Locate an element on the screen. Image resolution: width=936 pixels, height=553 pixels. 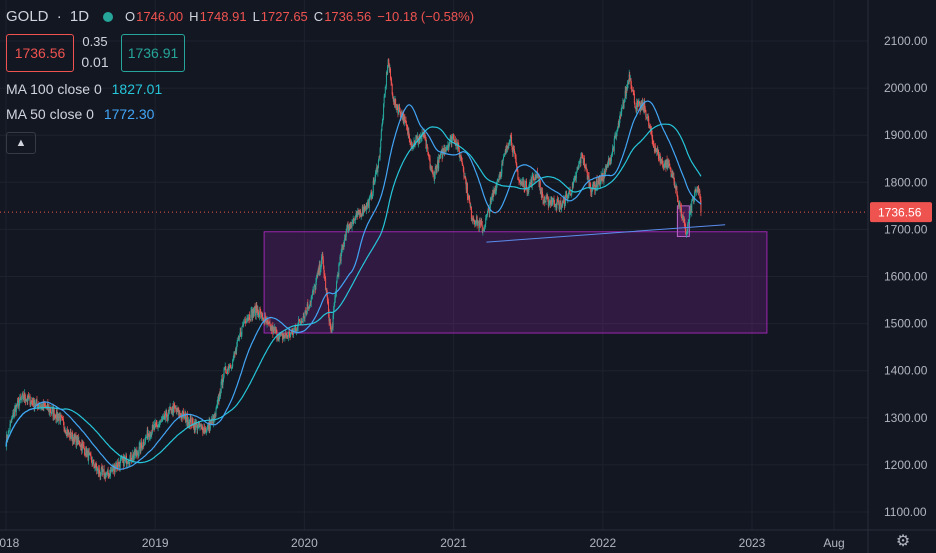
indicator-ma50: MA 50 close 0 1772.30 is located at coordinates (80, 114).